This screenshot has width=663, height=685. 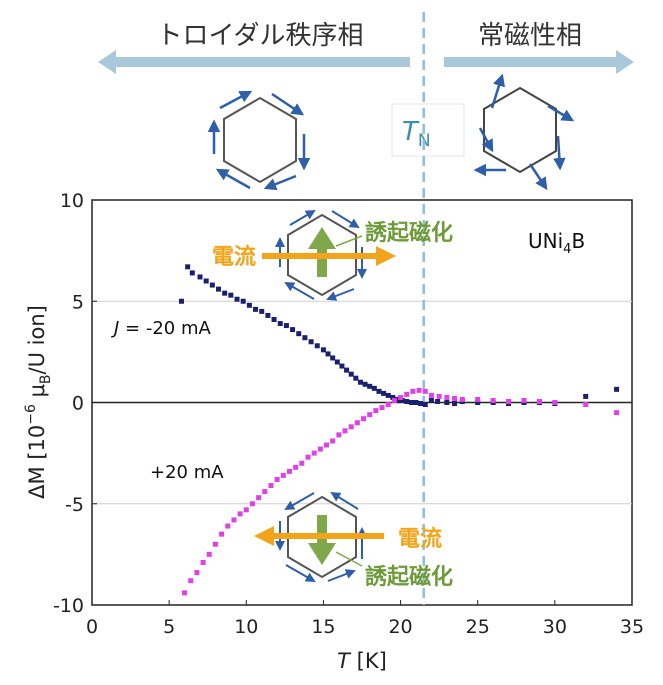 What do you see at coordinates (161, 328) in the screenshot?
I see `neg-series-label: J = -20 mA` at bounding box center [161, 328].